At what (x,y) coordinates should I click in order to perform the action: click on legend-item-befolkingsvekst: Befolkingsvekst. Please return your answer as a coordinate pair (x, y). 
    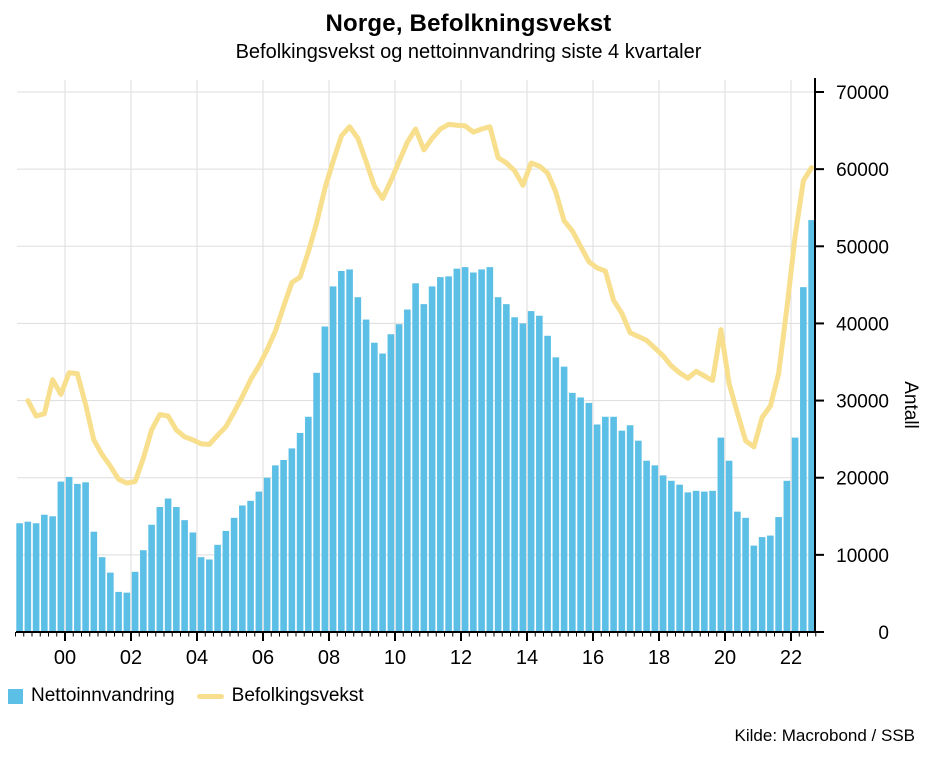
    Looking at the image, I should click on (280, 696).